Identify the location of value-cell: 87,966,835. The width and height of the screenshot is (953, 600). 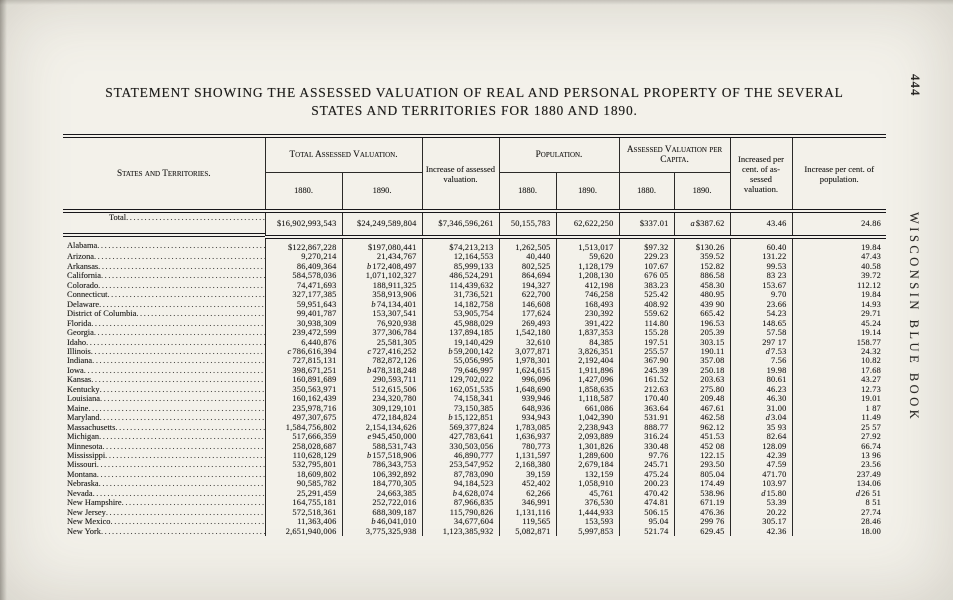
(460, 503).